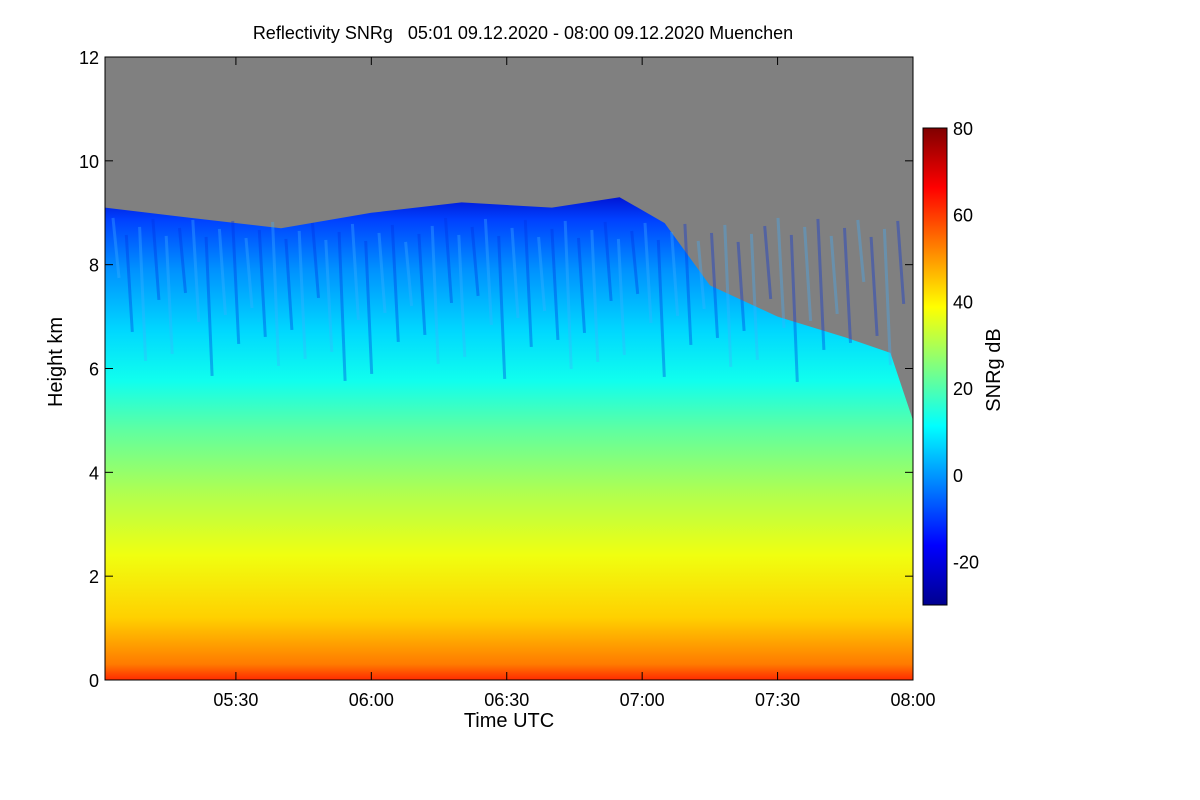  Describe the element at coordinates (89, 58) in the screenshot. I see `y-tick-label: 12` at that location.